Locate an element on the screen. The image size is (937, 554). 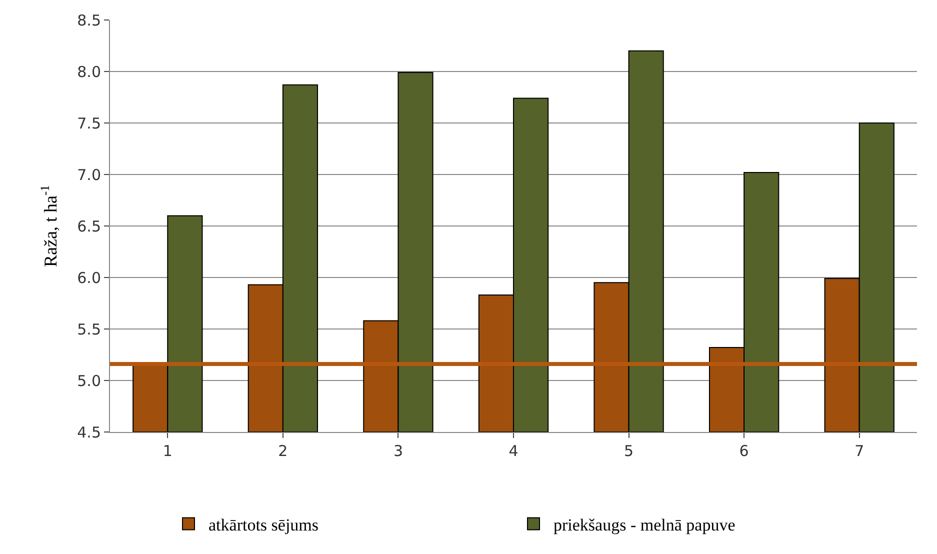
y-tick-label: 6.0 is located at coordinates (89, 277).